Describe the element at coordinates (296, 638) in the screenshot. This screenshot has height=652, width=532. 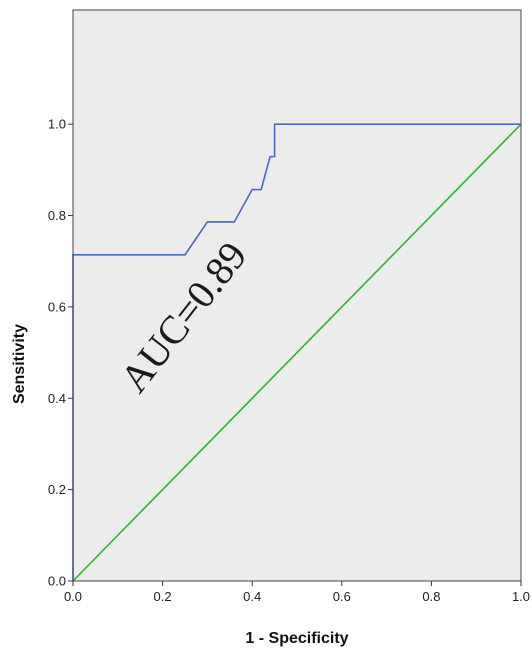
I see `x-axis-title: 1 - Specificity` at that location.